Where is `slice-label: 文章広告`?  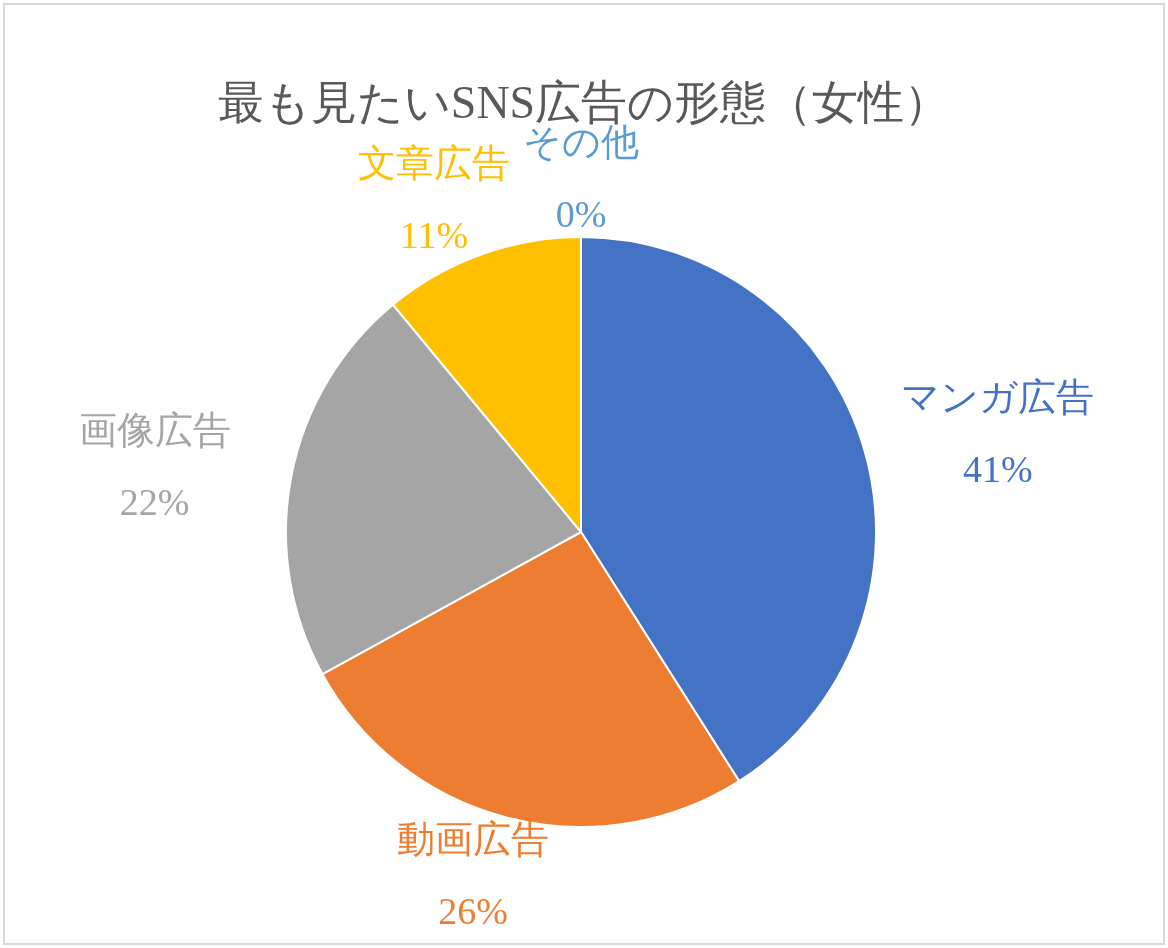 slice-label: 文章広告 is located at coordinates (433, 162).